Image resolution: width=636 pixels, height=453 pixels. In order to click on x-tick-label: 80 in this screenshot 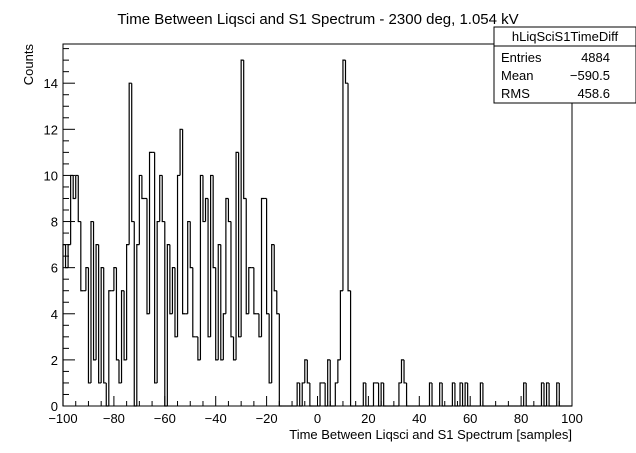, I will do `click(521, 418)`.